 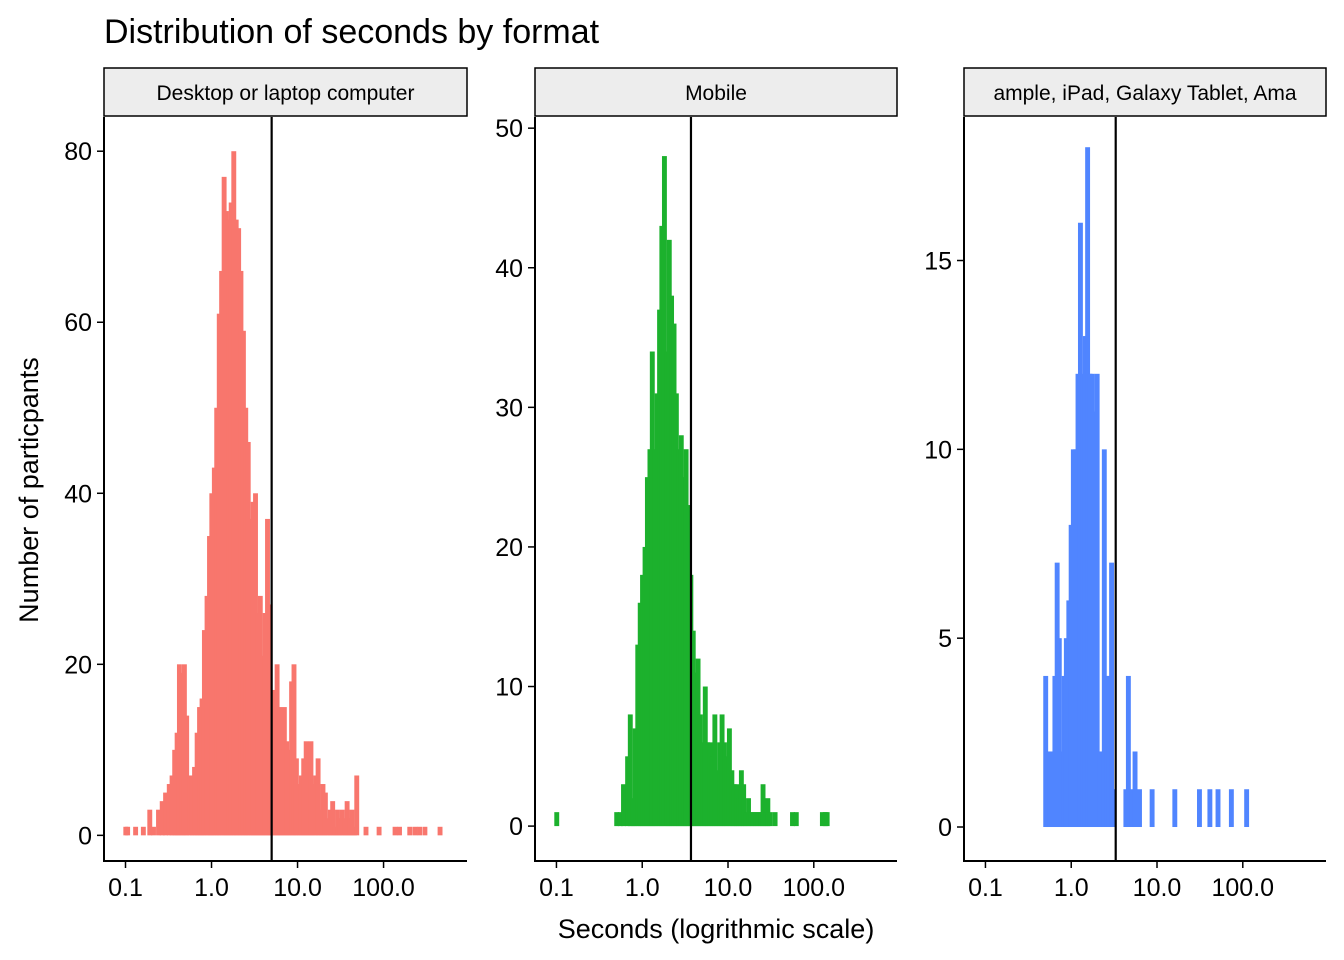 I want to click on y-tick-label: 80, so click(x=78, y=152).